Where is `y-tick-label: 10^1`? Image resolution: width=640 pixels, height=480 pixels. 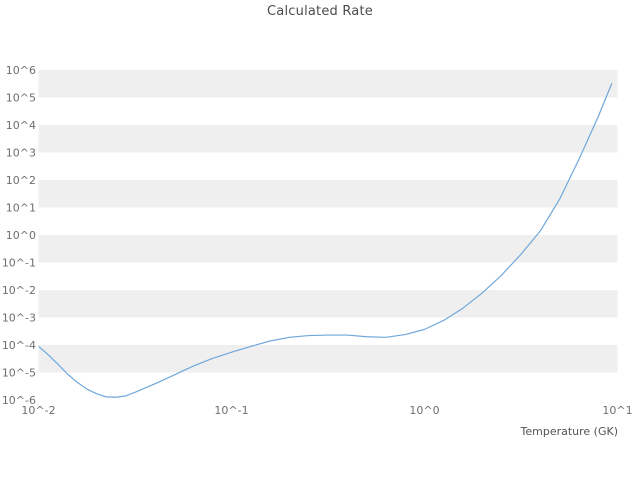 y-tick-label: 10^1 is located at coordinates (21, 208).